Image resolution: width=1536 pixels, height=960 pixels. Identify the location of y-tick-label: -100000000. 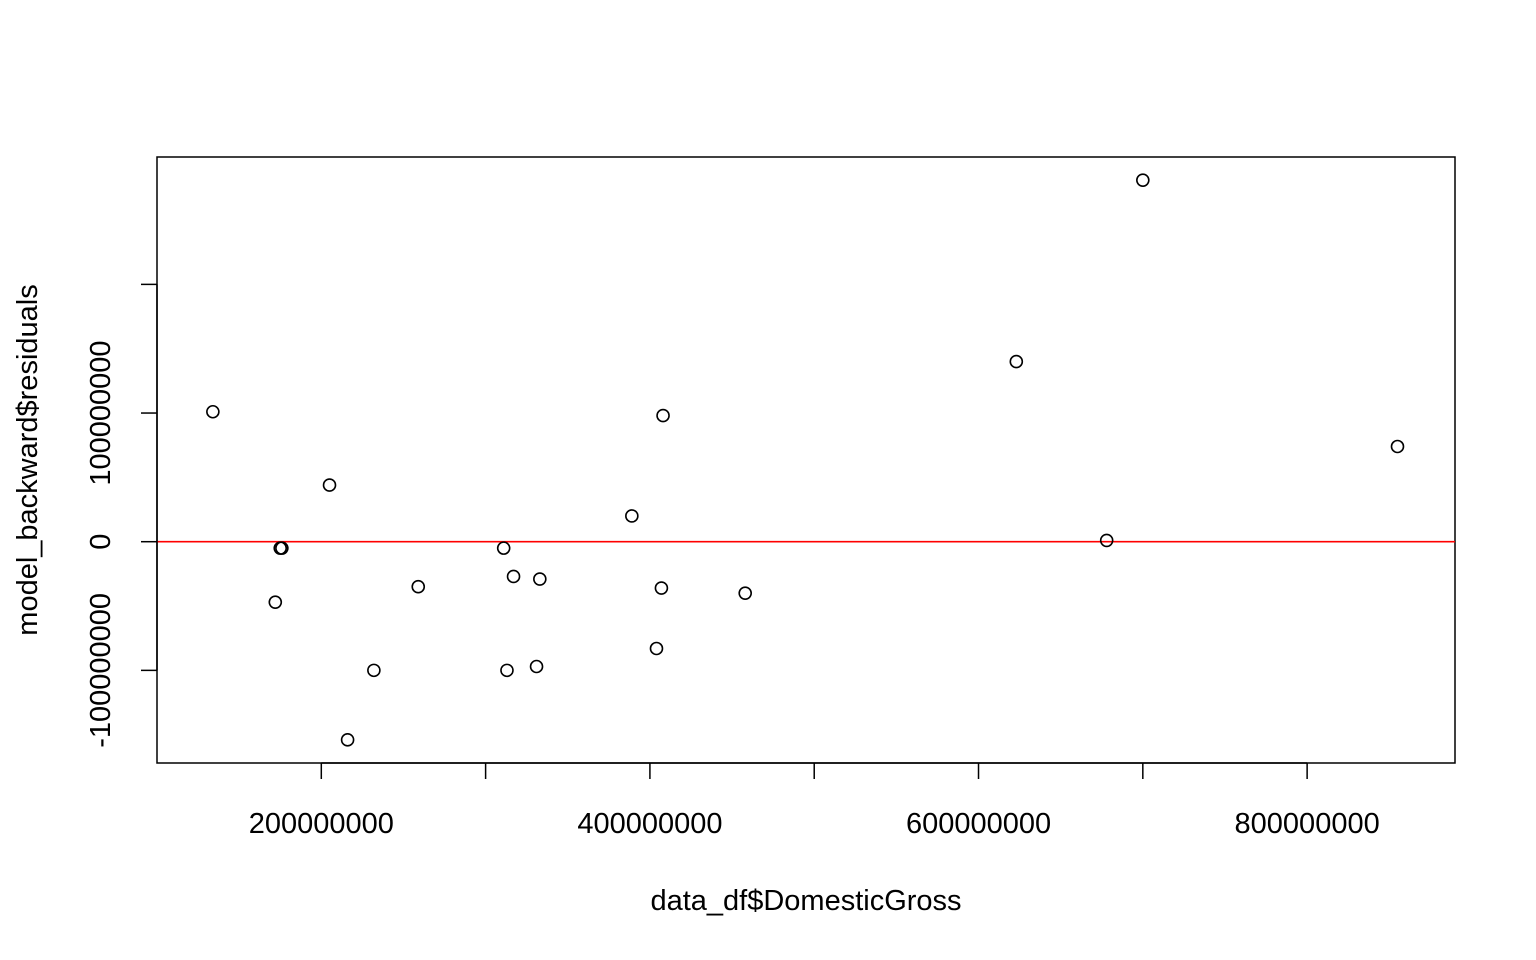
(101, 670).